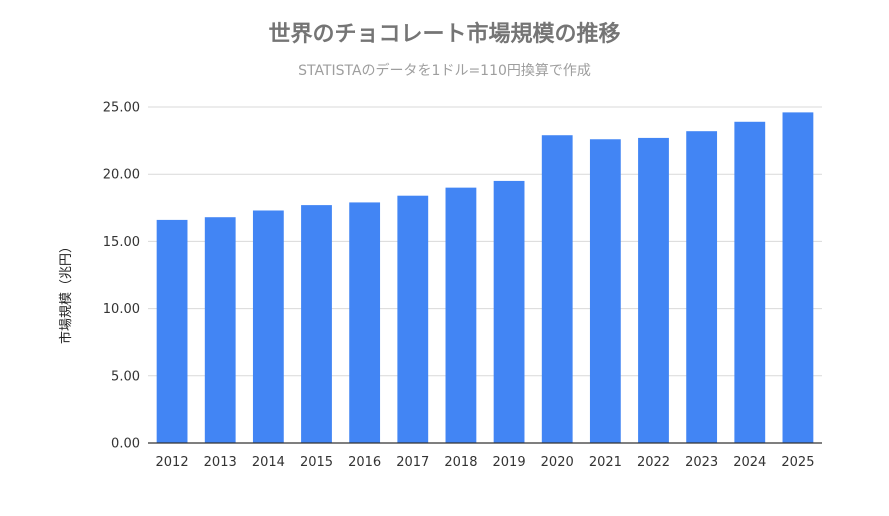 This screenshot has height=516, width=889. I want to click on x-tick-label: 2021, so click(605, 462).